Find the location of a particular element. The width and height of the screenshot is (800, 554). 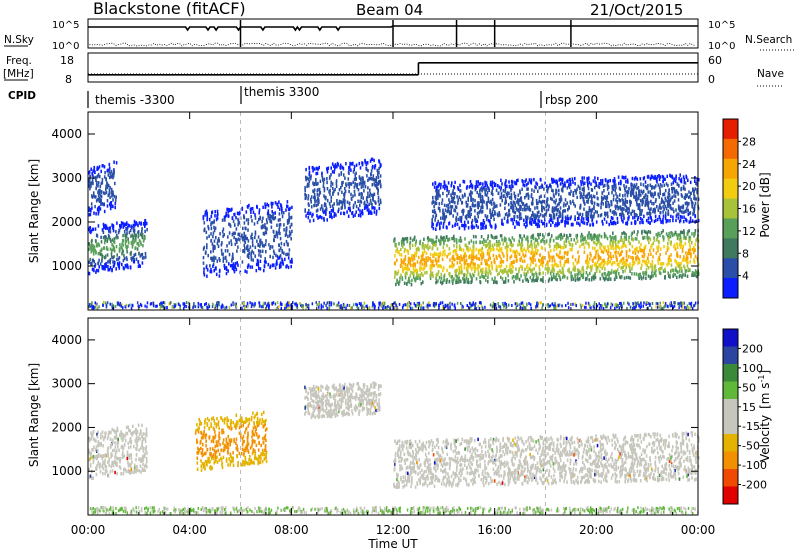

noise-lines is located at coordinates (392, 33).